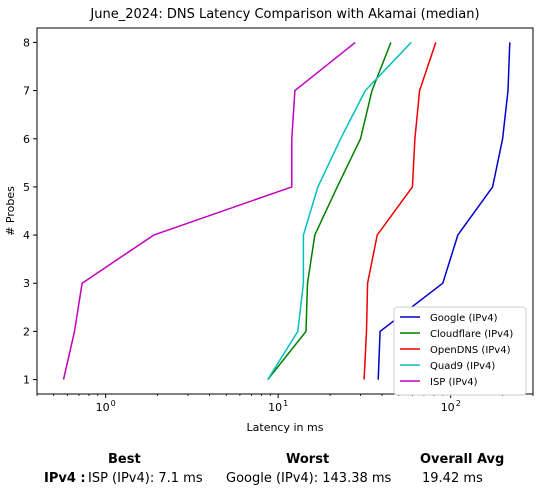 This screenshot has height=496, width=541. Describe the element at coordinates (464, 318) in the screenshot. I see `legend-label: Google (IPv4)` at that location.